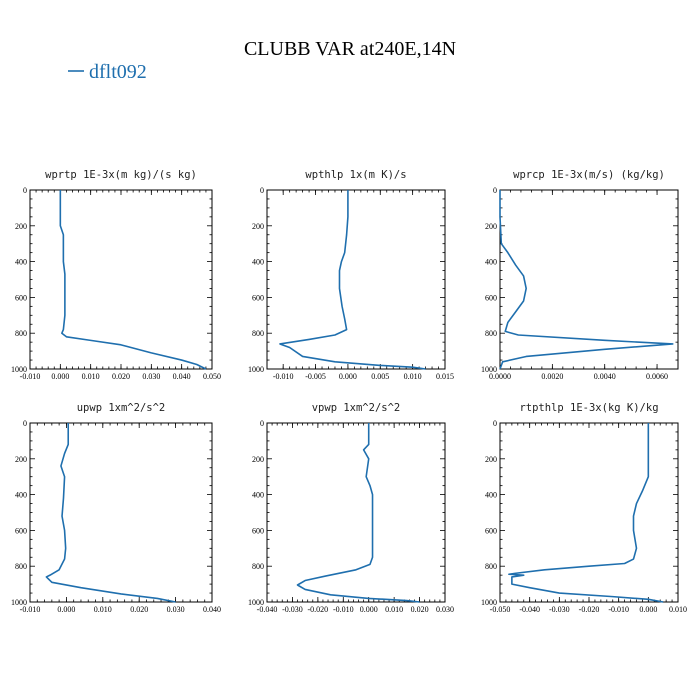 This screenshot has height=700, width=700. What do you see at coordinates (350, 49) in the screenshot?
I see `figure-title: CLUBB VAR at240E,14N` at bounding box center [350, 49].